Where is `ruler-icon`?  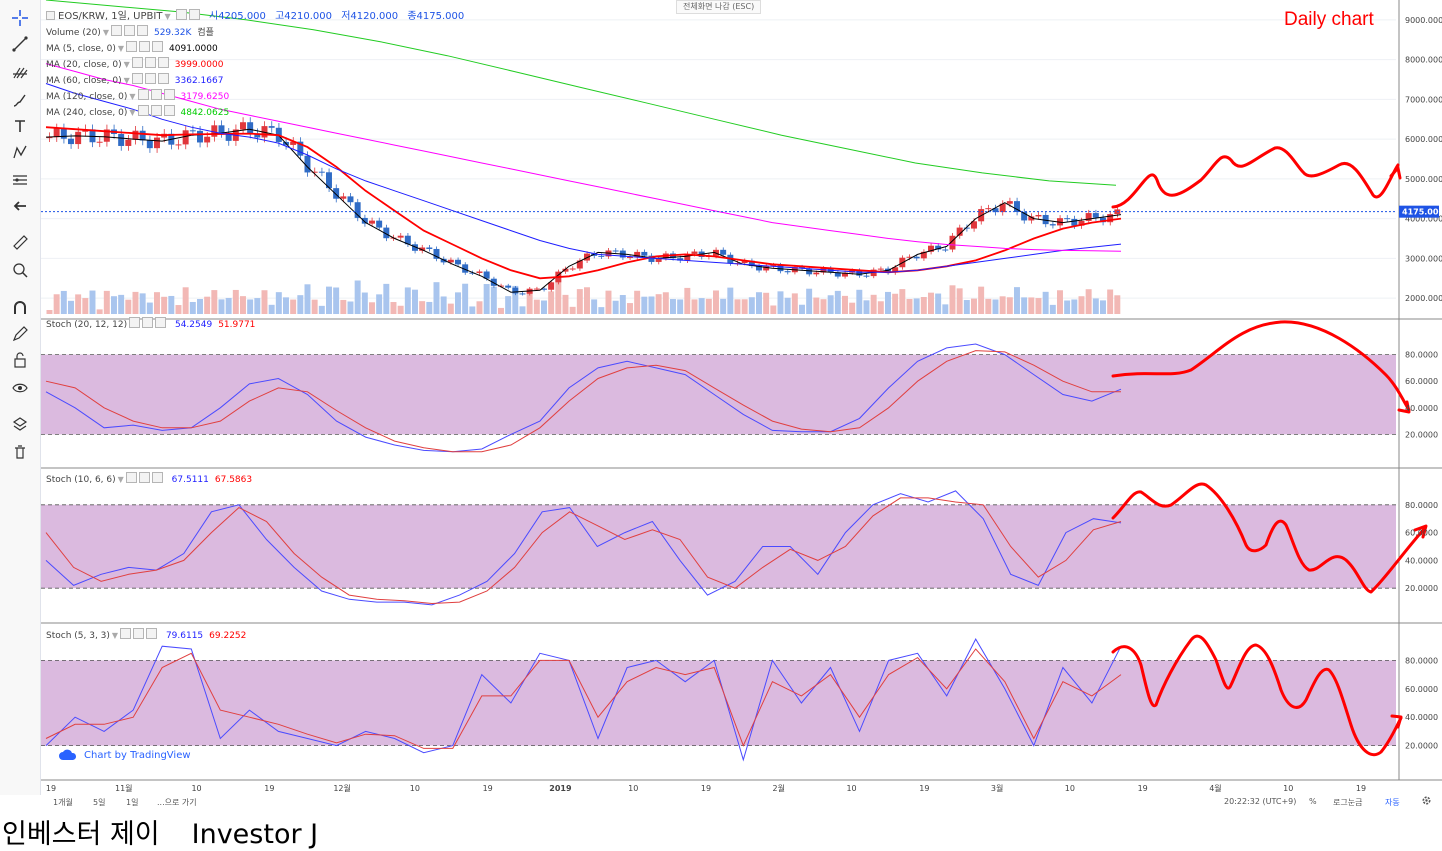
ruler-icon is located at coordinates (20, 242).